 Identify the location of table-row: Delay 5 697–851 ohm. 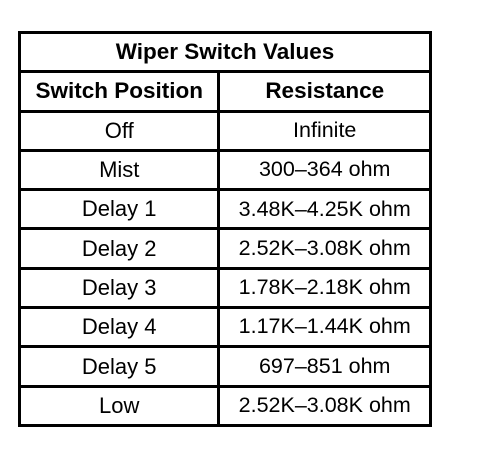
(224, 366).